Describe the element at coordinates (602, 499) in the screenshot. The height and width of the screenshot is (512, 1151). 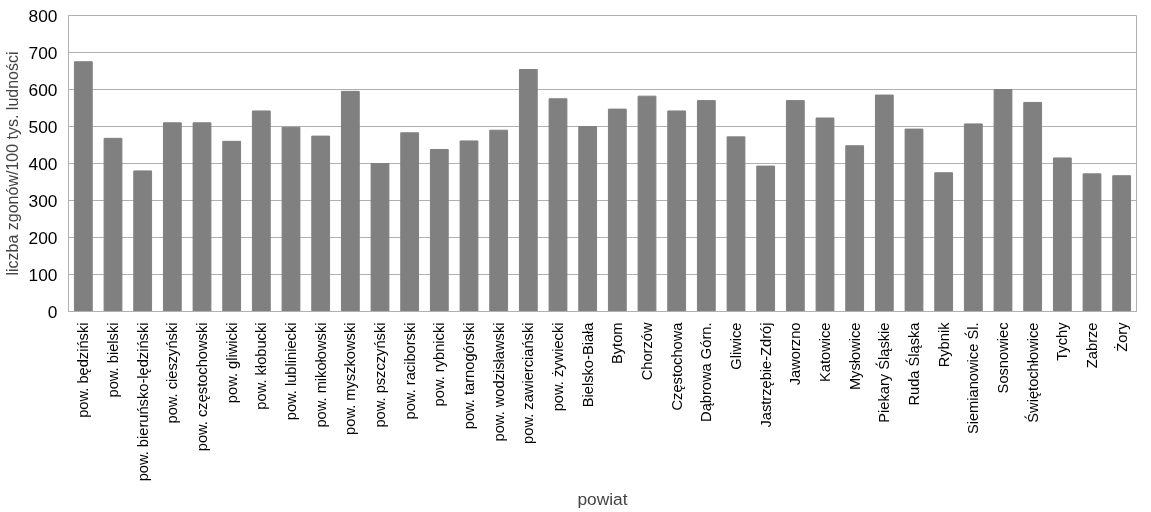
I see `x-axis-title: powiat` at that location.